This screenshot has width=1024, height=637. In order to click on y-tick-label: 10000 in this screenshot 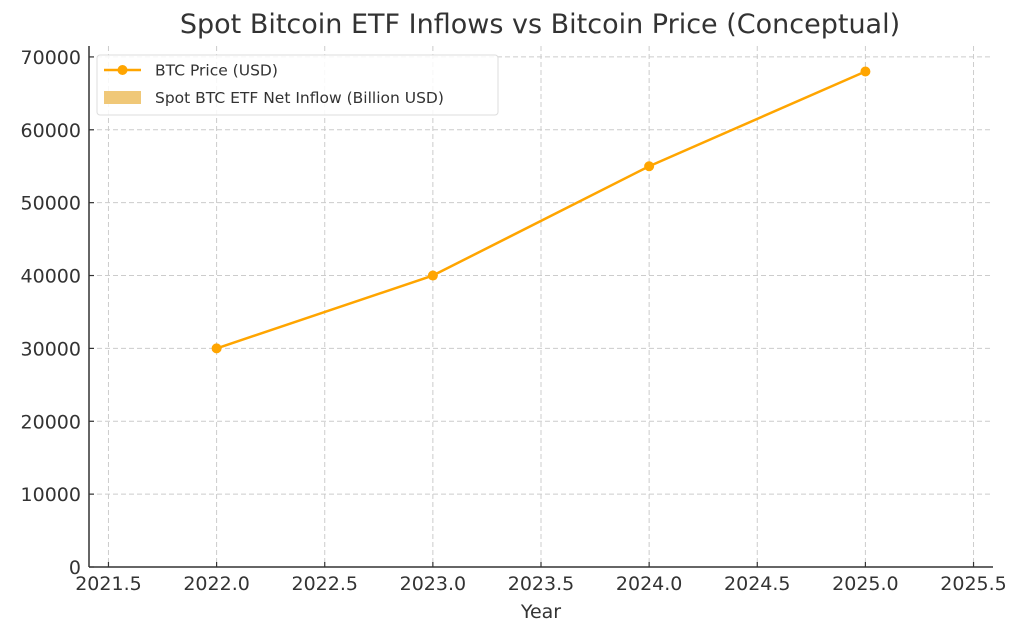, I will do `click(51, 495)`.